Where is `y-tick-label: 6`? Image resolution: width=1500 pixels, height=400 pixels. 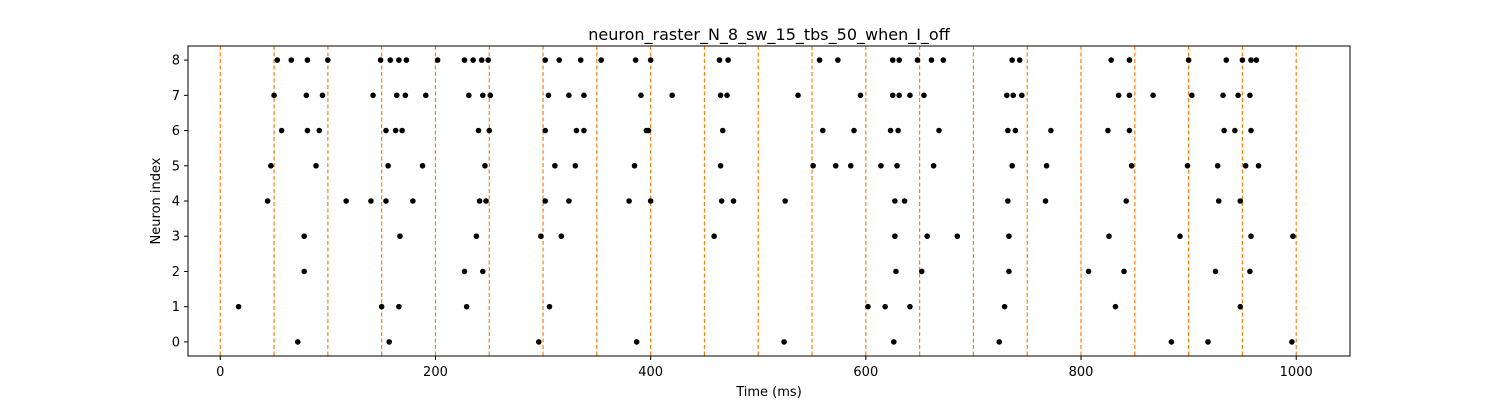
y-tick-label: 6 is located at coordinates (176, 131).